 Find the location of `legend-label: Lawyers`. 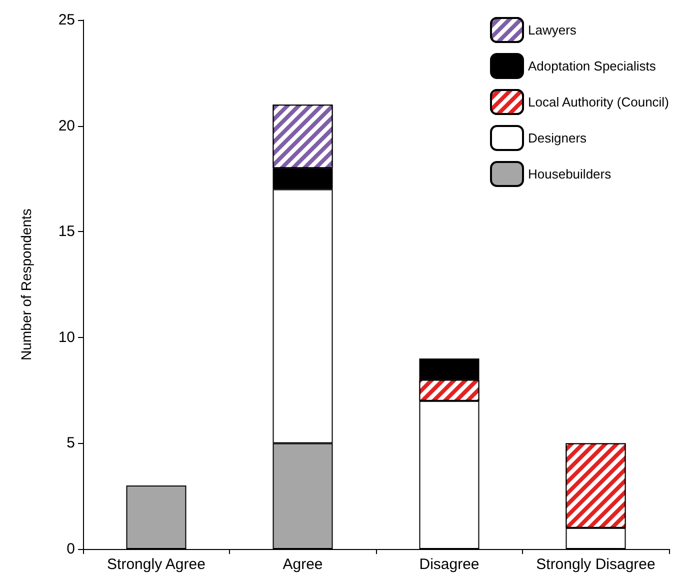

legend-label: Lawyers is located at coordinates (552, 30).